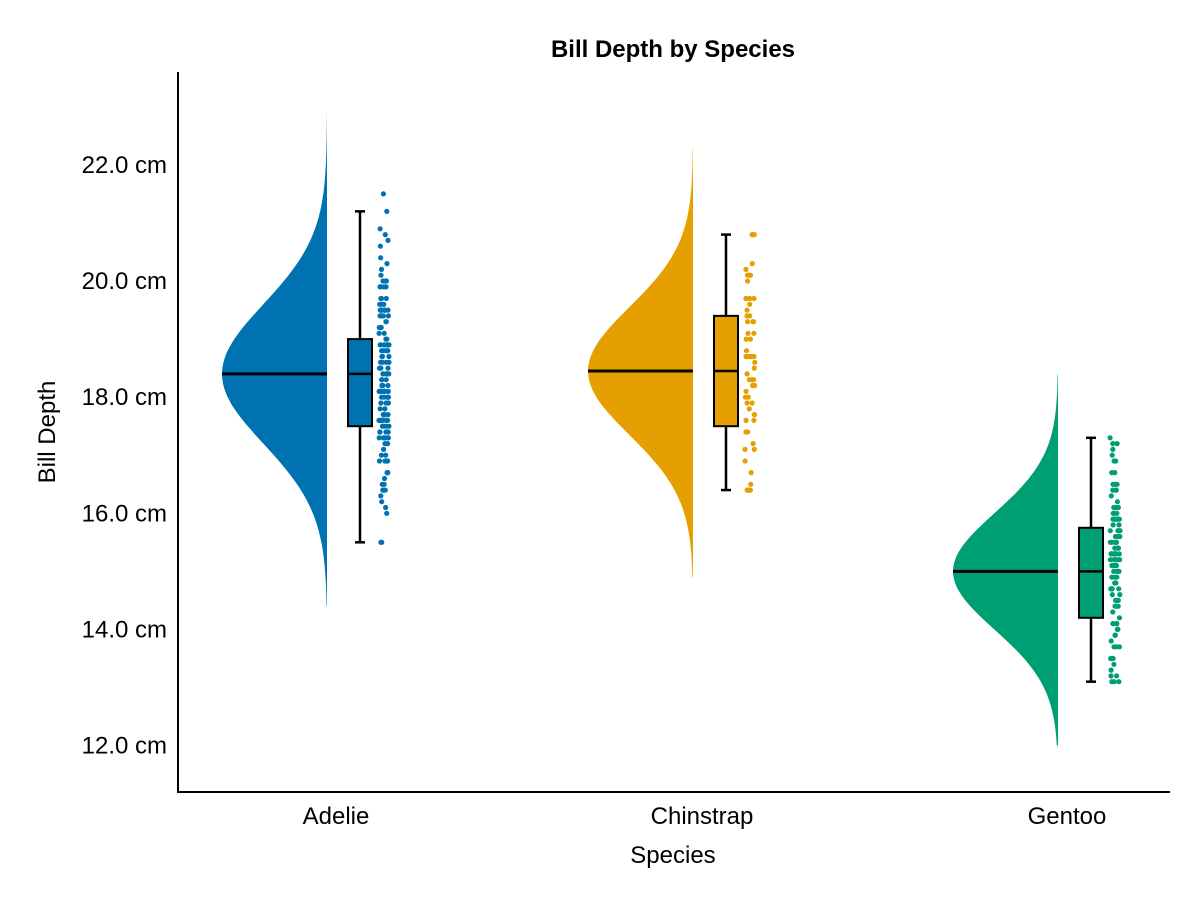 The image size is (1200, 900). I want to click on y-tick-label: 12.0 cm, so click(124, 746).